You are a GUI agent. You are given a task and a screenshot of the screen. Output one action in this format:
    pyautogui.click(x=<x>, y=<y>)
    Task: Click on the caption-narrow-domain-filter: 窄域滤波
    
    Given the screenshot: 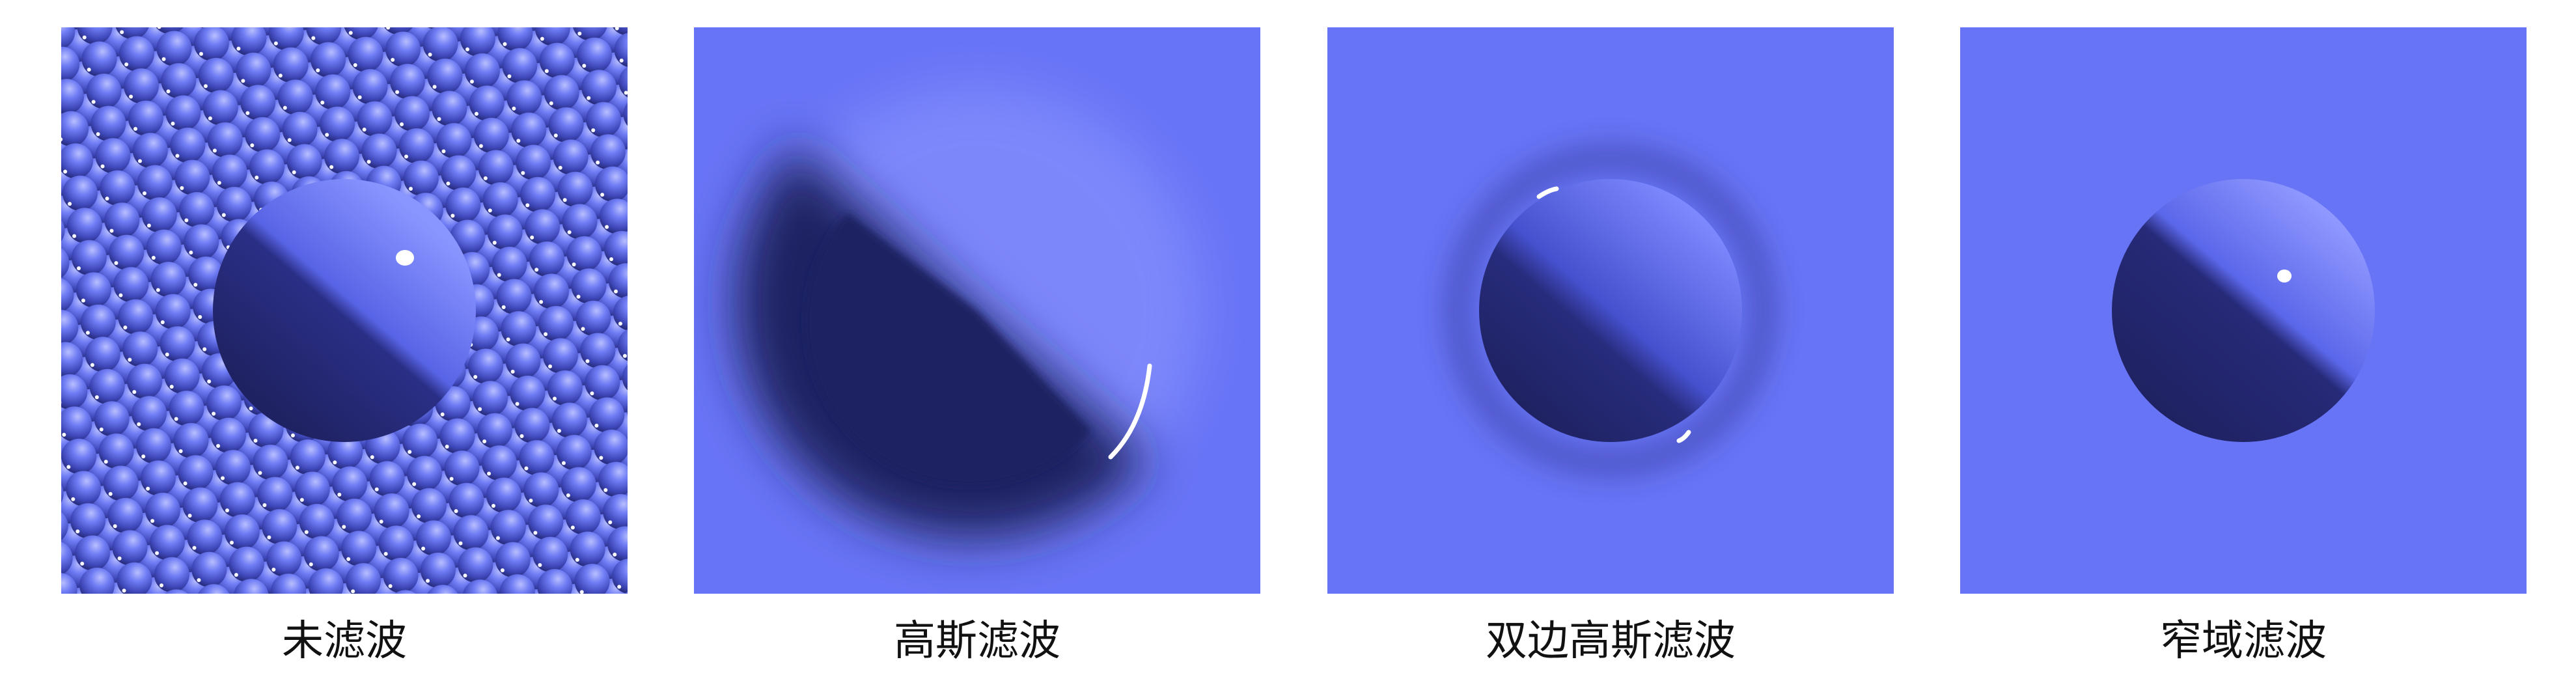 What is the action you would take?
    pyautogui.click(x=2243, y=641)
    